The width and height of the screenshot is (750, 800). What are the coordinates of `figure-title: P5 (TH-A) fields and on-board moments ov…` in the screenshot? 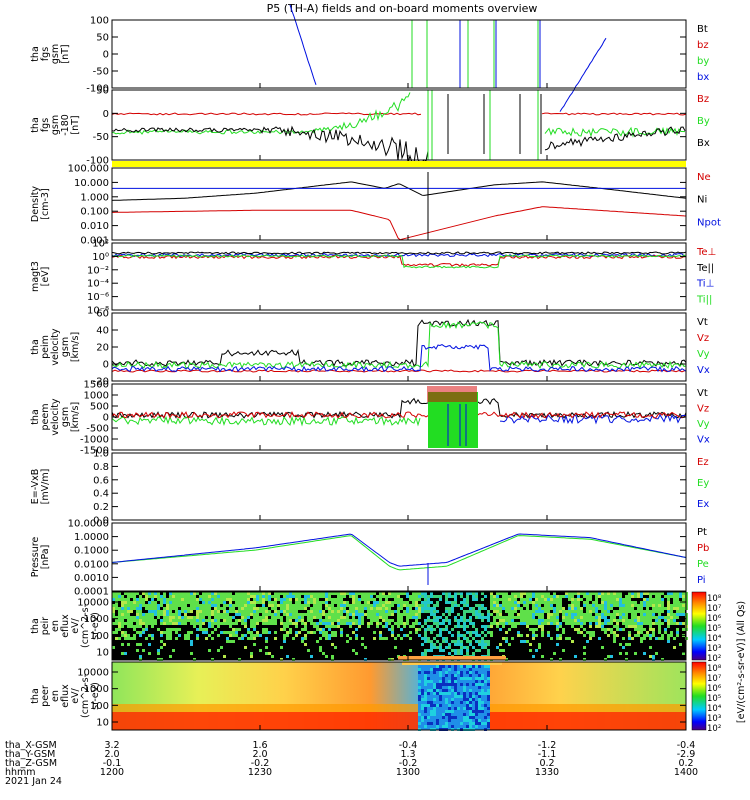 It's located at (402, 8).